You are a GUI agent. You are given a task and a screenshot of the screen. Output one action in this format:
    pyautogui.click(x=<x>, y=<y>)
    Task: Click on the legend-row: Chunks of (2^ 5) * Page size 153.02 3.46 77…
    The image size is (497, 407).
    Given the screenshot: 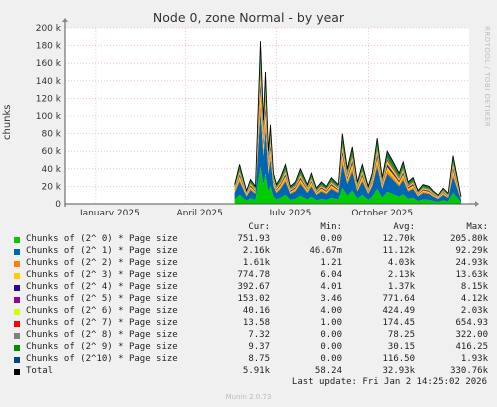 What is the action you would take?
    pyautogui.click(x=252, y=300)
    